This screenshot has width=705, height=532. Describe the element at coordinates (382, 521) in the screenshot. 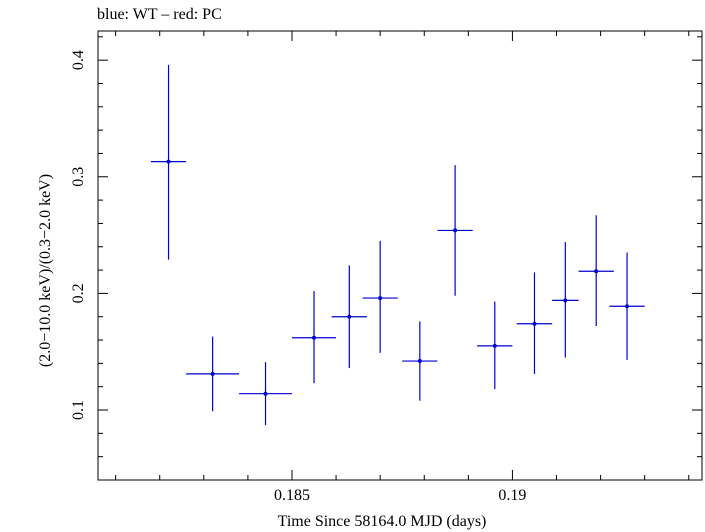

I see `x-axis-label: Time Since 58164.0 MJD (days)` at that location.